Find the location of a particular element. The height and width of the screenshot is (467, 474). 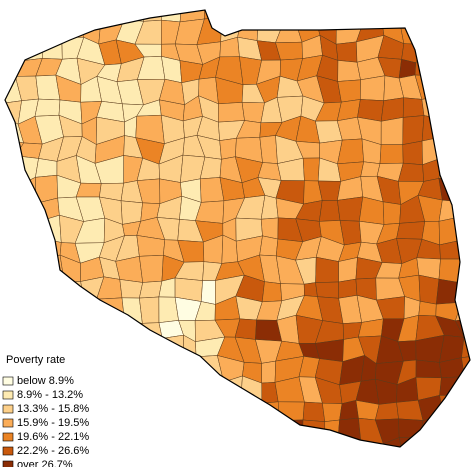

legend-label: 13.3% - 15.8% is located at coordinates (53, 409).